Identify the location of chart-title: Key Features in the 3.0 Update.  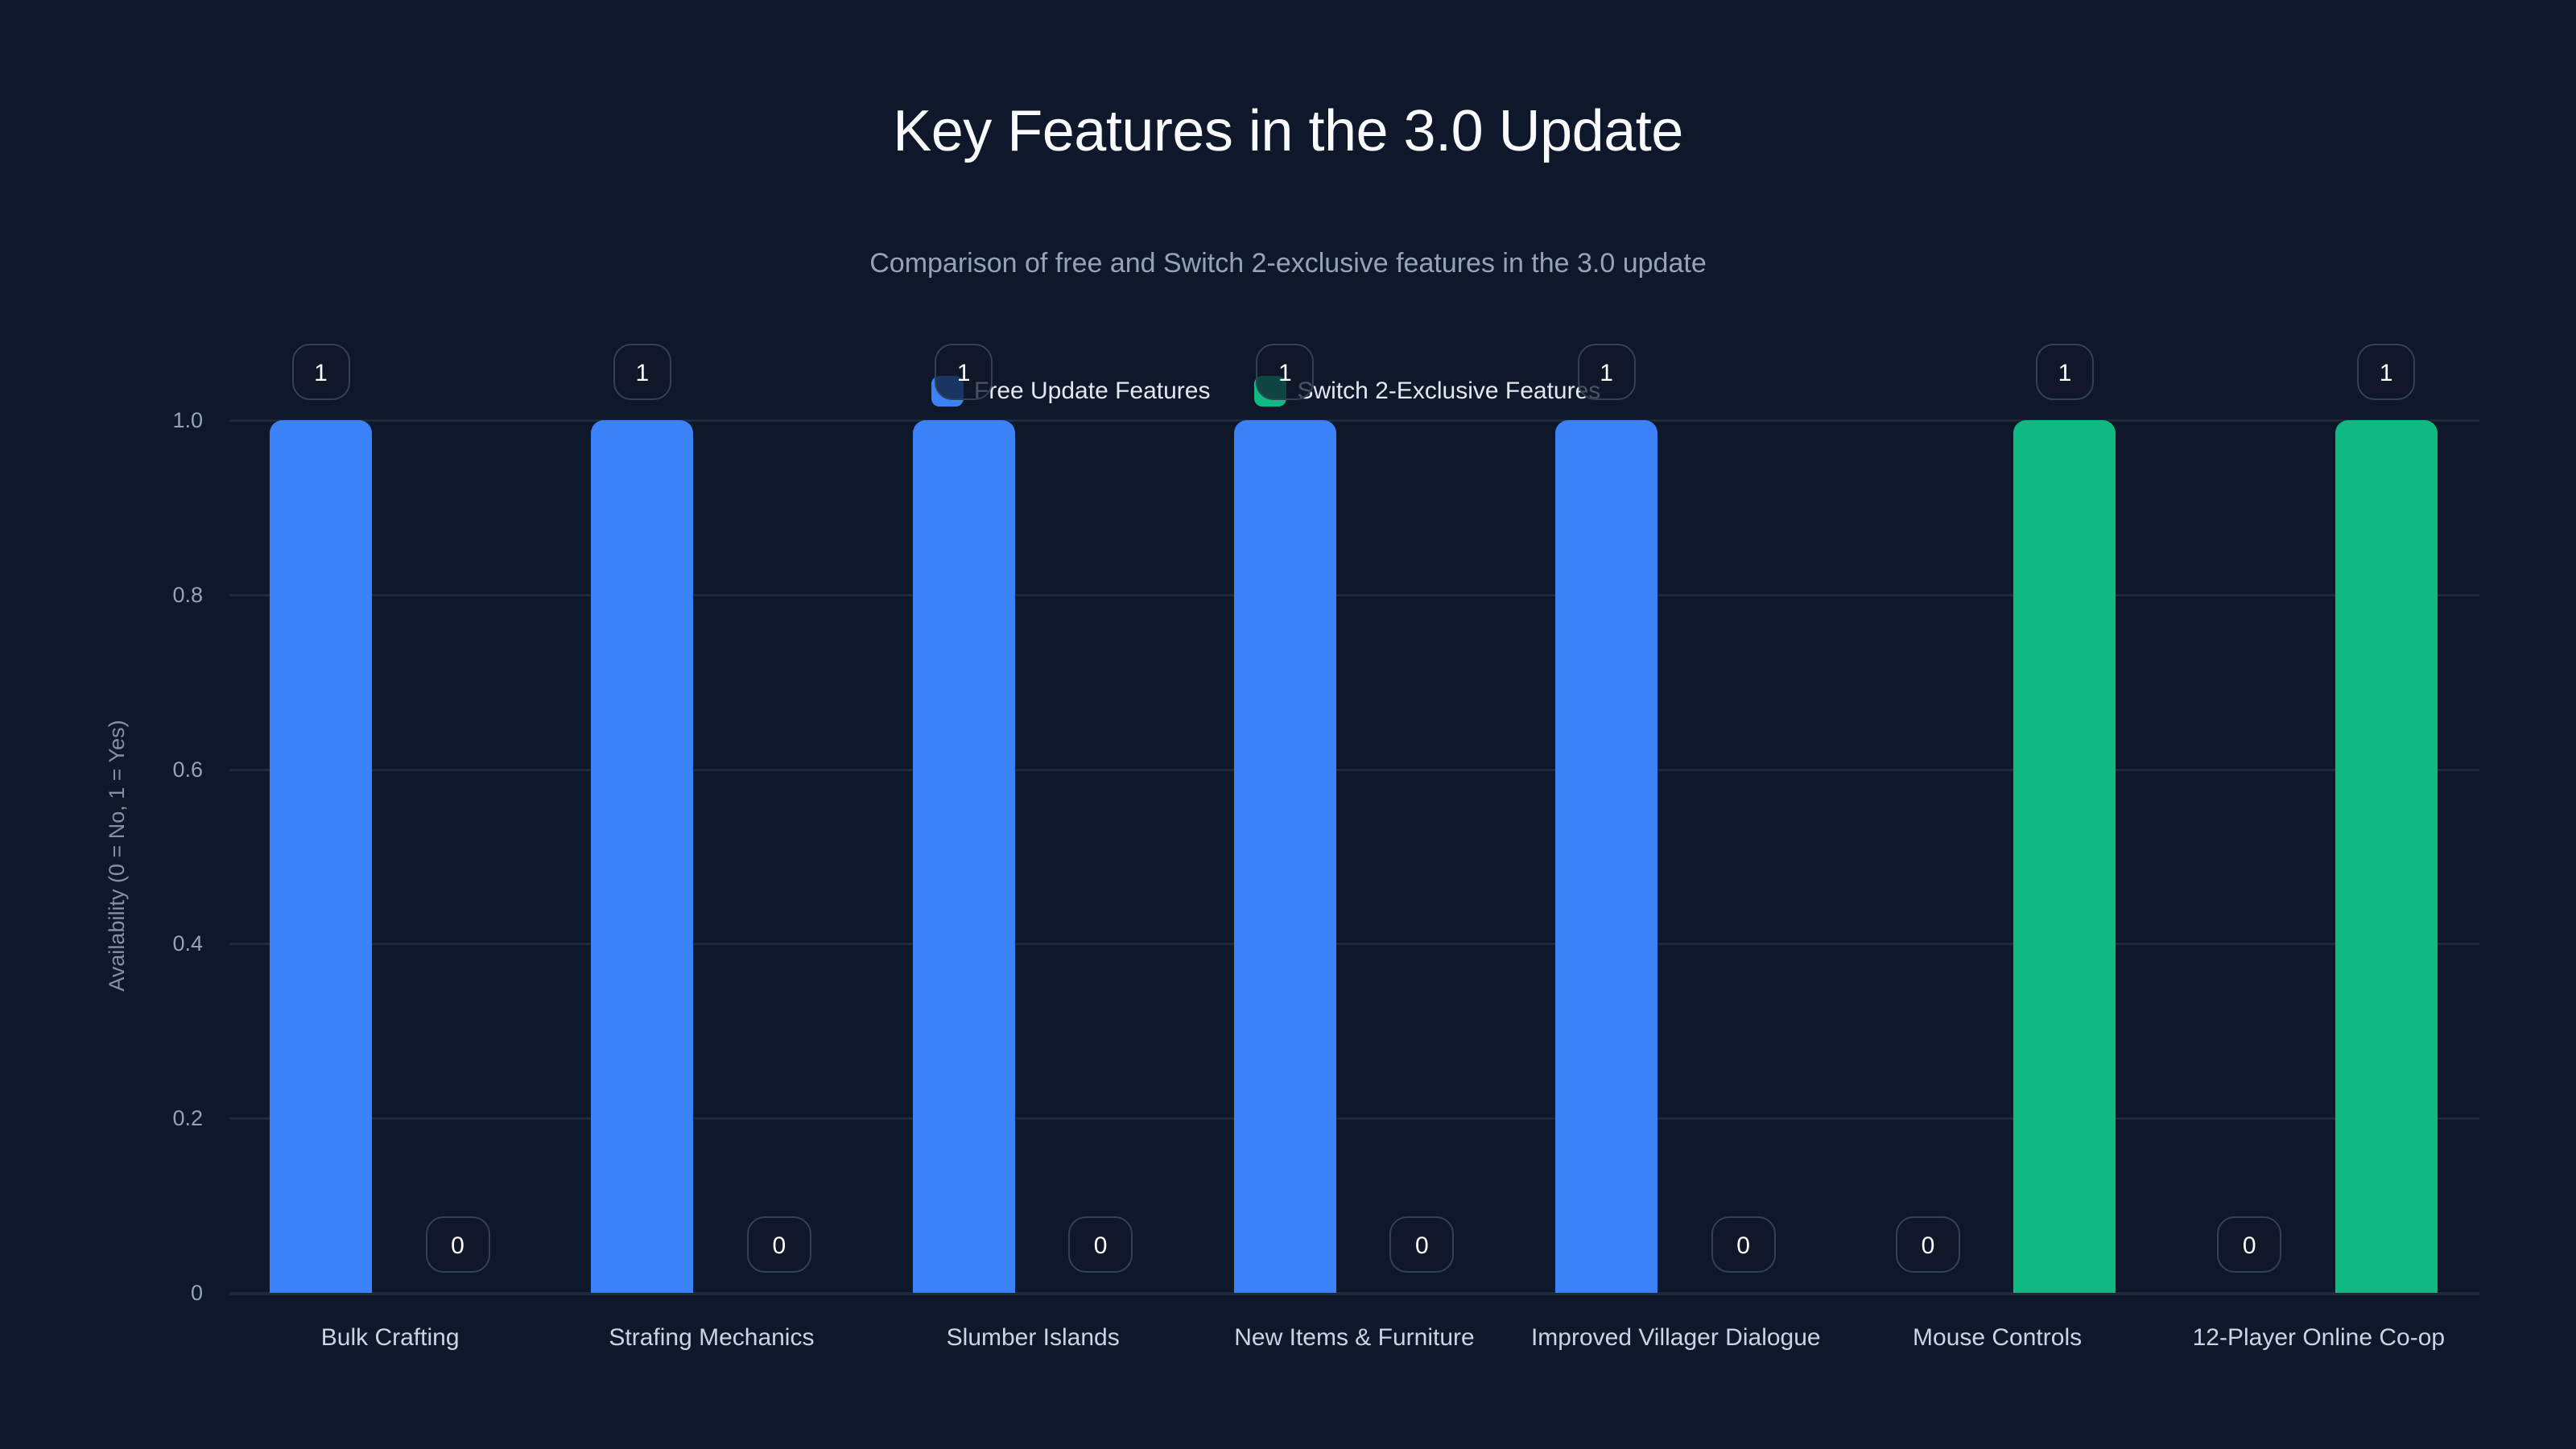
(1288, 131).